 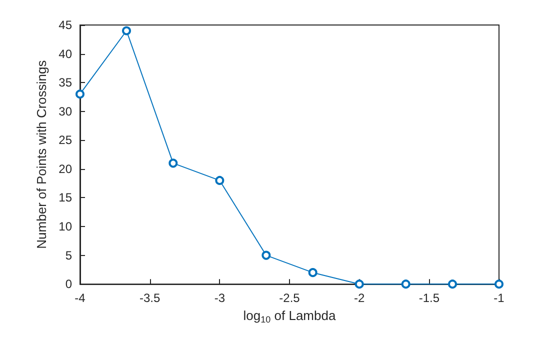 What do you see at coordinates (68, 284) in the screenshot?
I see `y-tick-label: 0` at bounding box center [68, 284].